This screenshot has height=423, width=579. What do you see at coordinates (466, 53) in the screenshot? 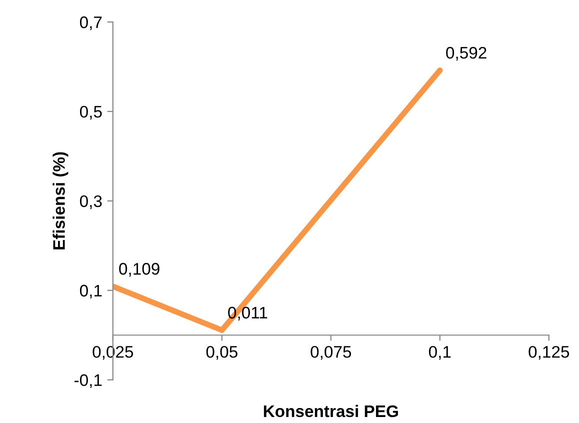
I see `data-label: 0,592` at bounding box center [466, 53].